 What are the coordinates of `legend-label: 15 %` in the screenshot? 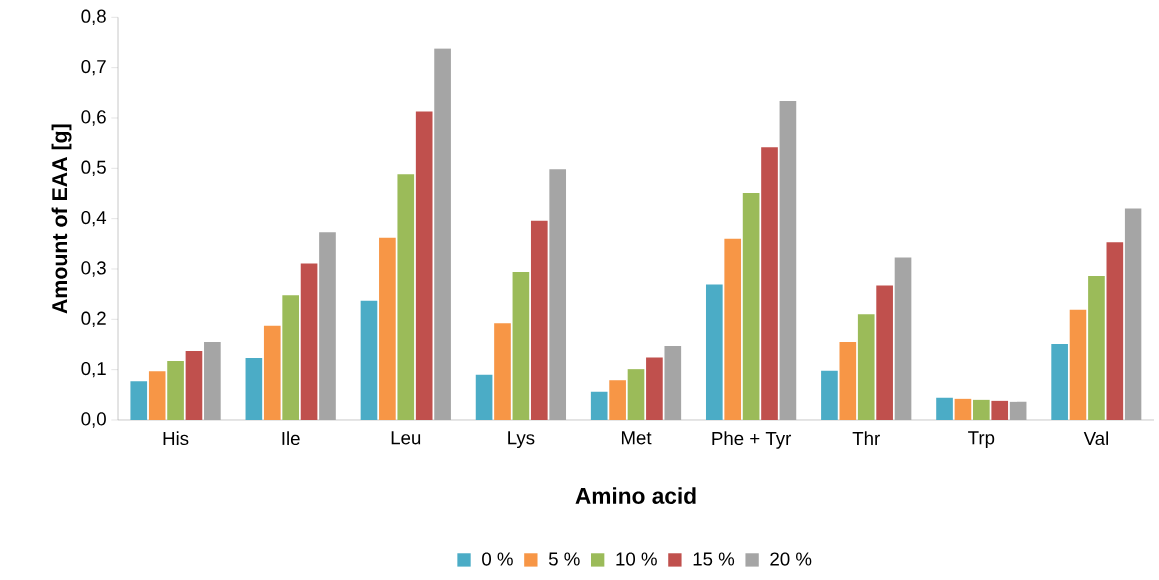 It's located at (714, 559).